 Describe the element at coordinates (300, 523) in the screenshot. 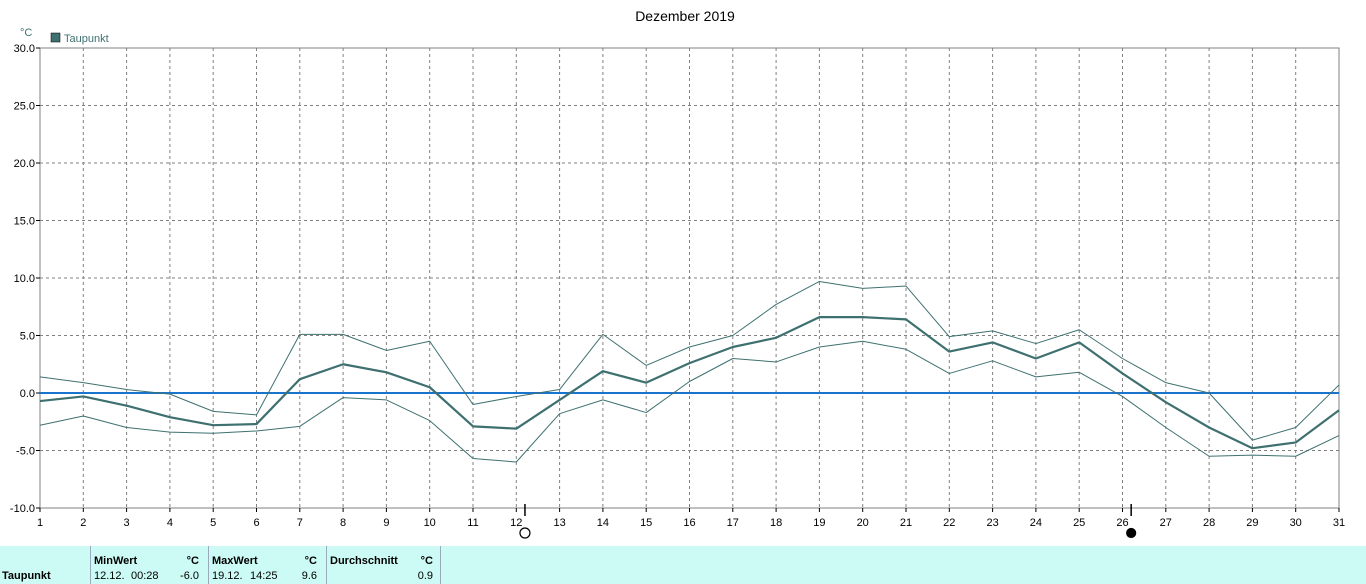

I see `x-tick-label: 7` at that location.